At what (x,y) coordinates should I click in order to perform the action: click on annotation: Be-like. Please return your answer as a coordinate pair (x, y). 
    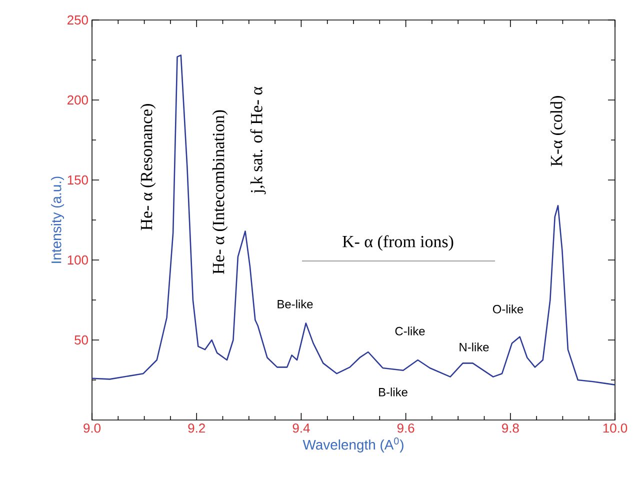
    Looking at the image, I should click on (295, 304).